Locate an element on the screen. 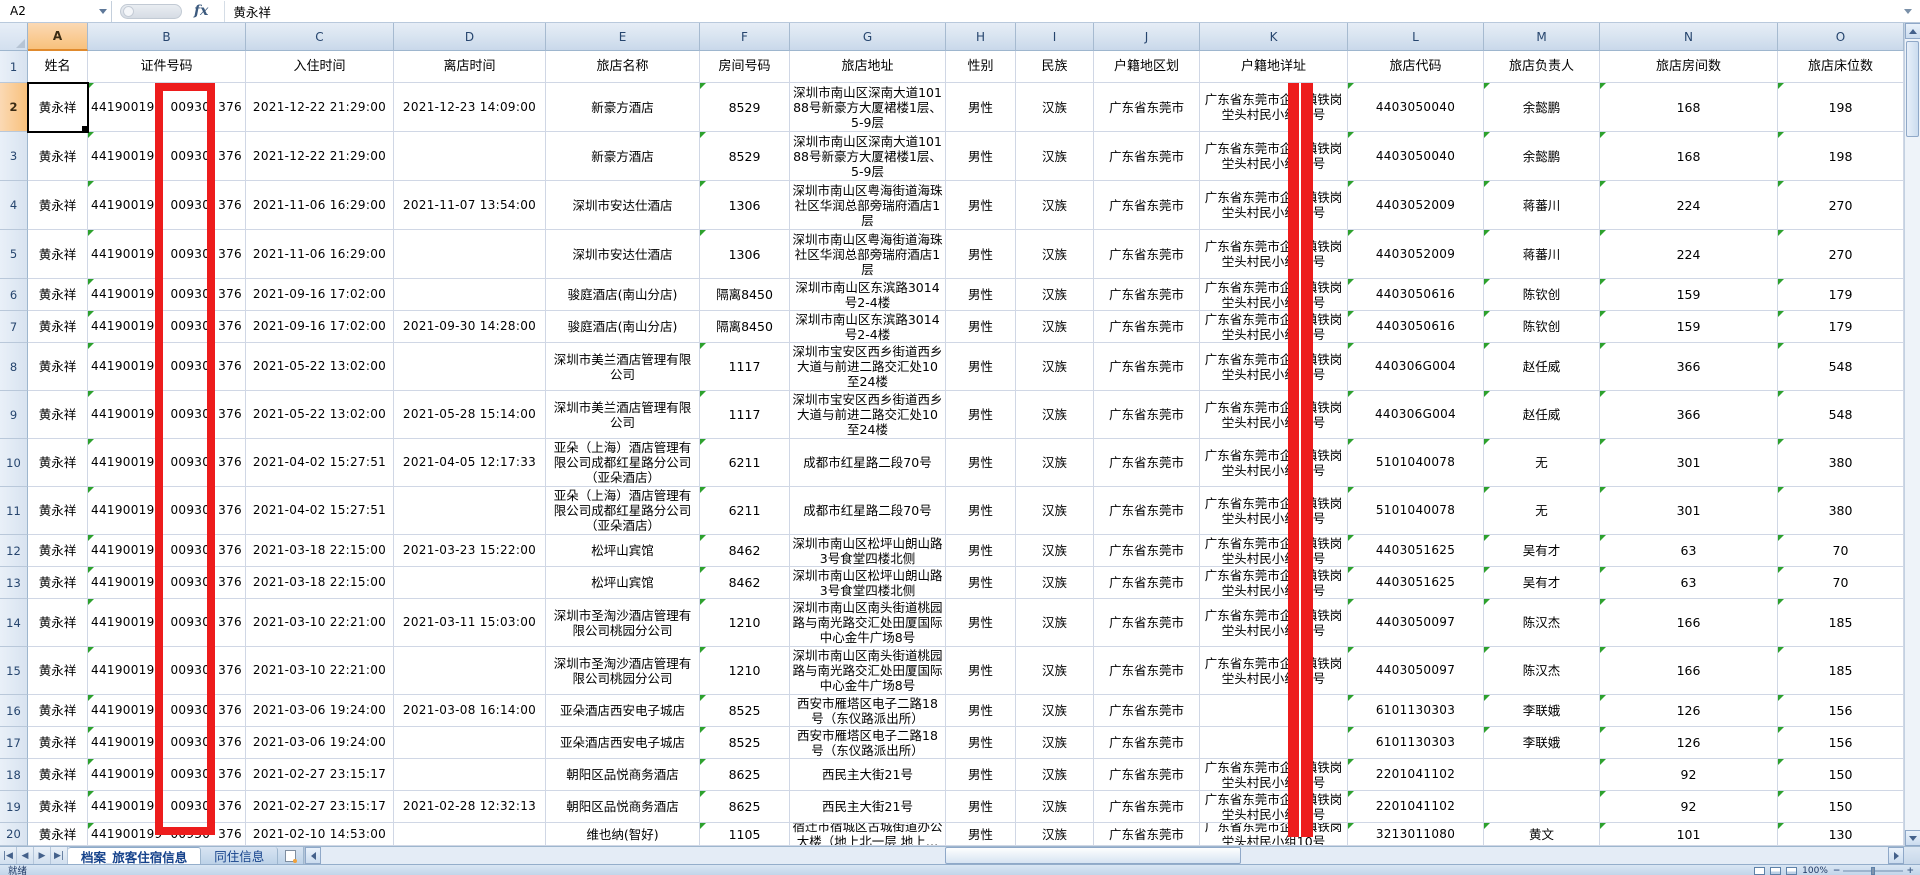  cell-H7: 男性 is located at coordinates (981, 327).